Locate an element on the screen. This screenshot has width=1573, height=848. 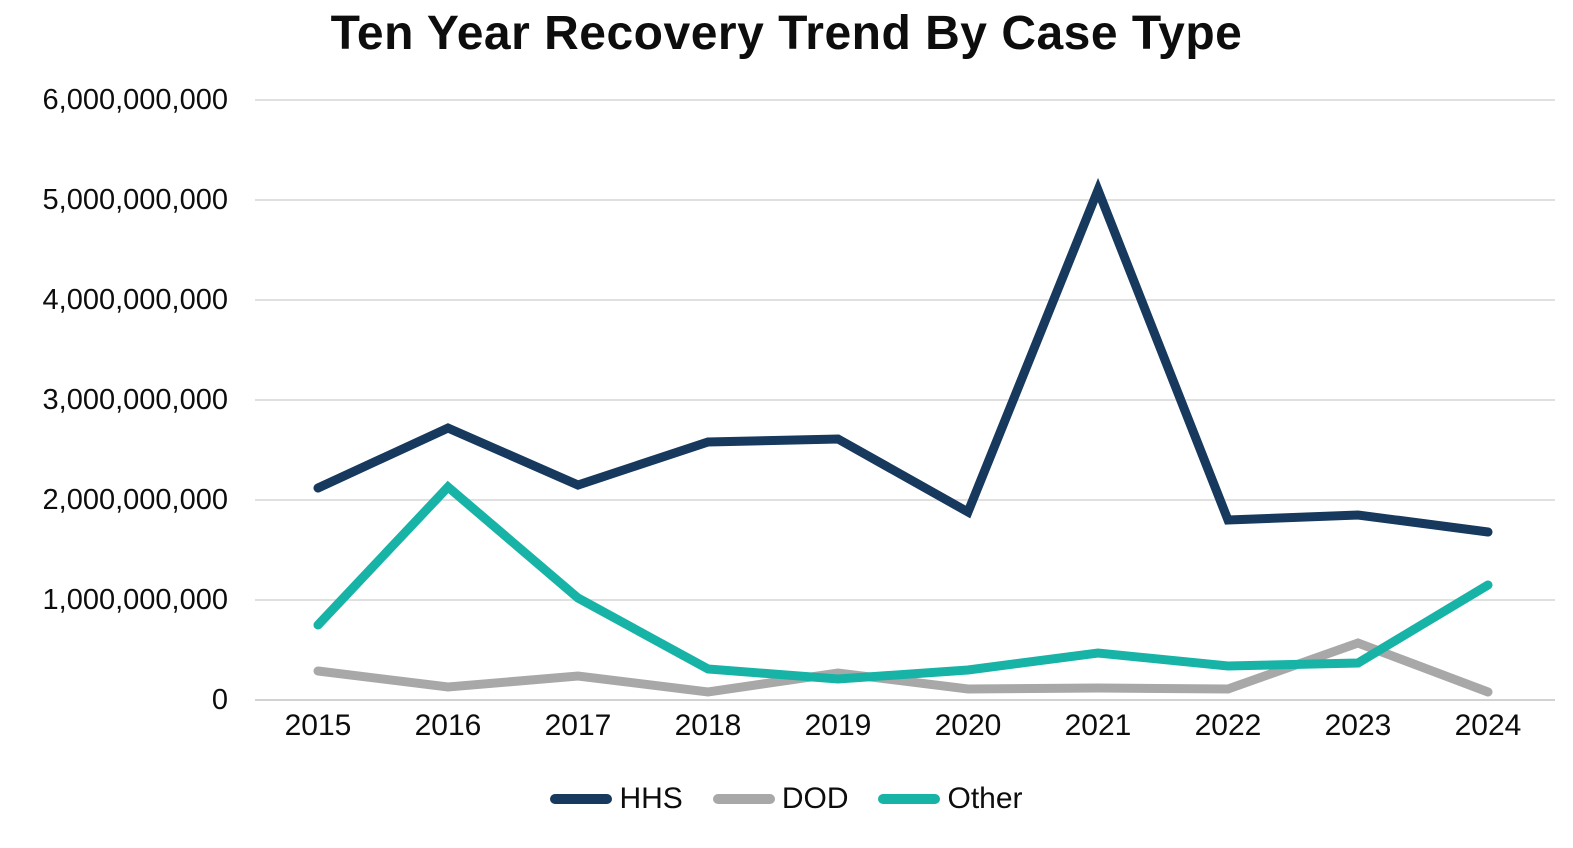
y-tick-label: 6,000,000,000 is located at coordinates (135, 100).